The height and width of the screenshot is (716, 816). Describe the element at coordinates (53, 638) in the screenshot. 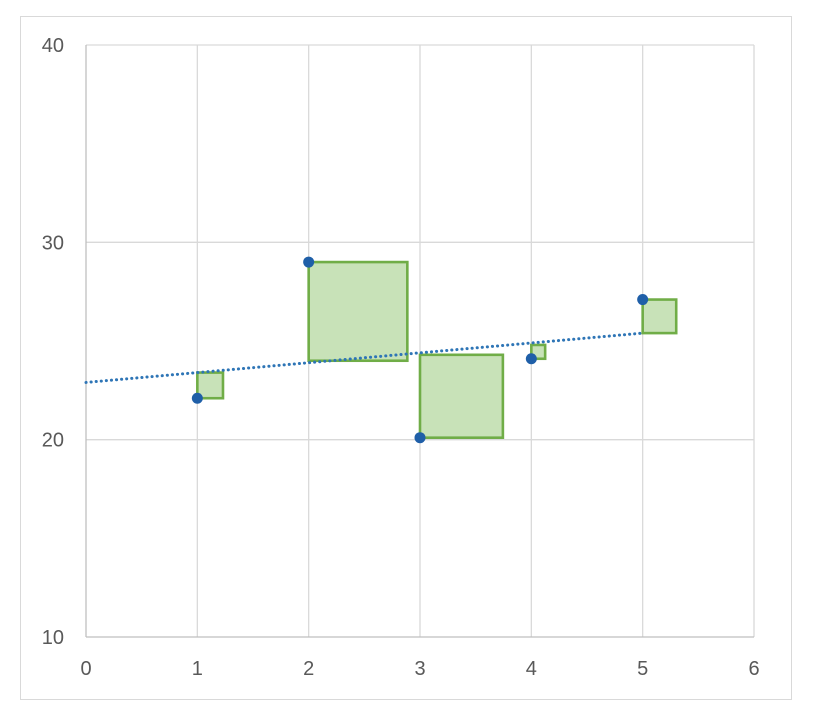

I see `y-tick-label: 10` at that location.